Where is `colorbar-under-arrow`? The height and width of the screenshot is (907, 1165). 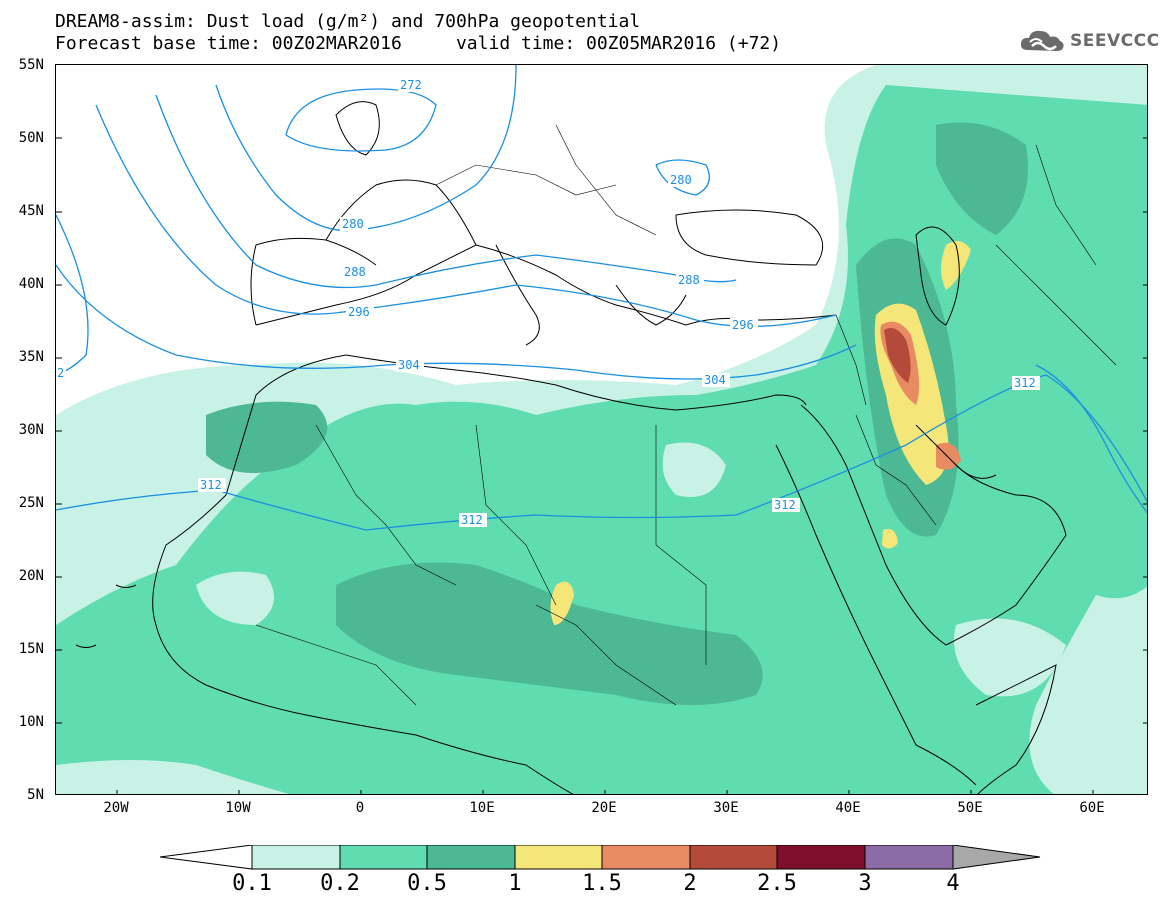
colorbar-under-arrow is located at coordinates (206, 857).